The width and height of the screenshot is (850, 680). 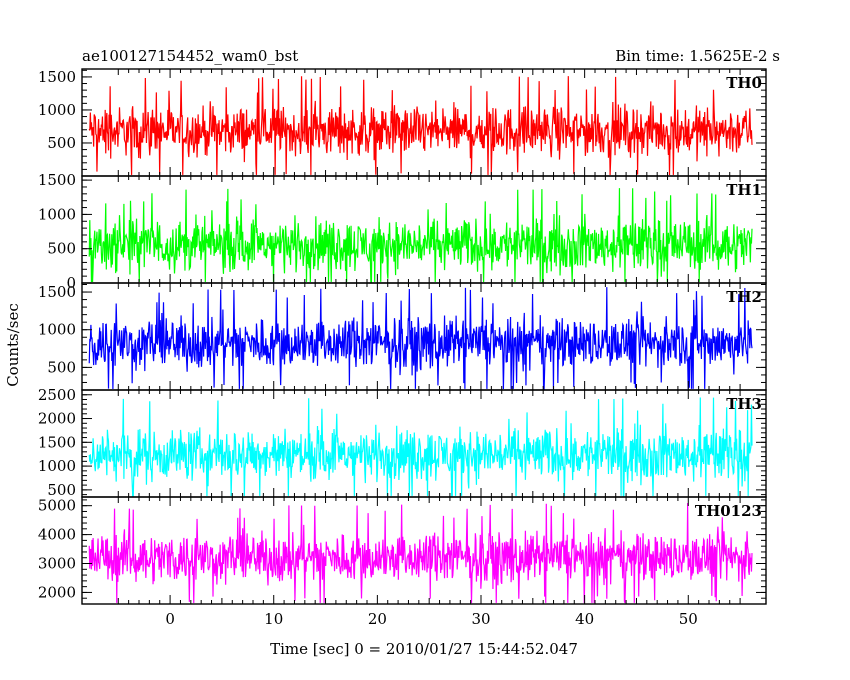 What do you see at coordinates (190, 56) in the screenshot?
I see `chart-title: ae100127154452_wam0_bst` at bounding box center [190, 56].